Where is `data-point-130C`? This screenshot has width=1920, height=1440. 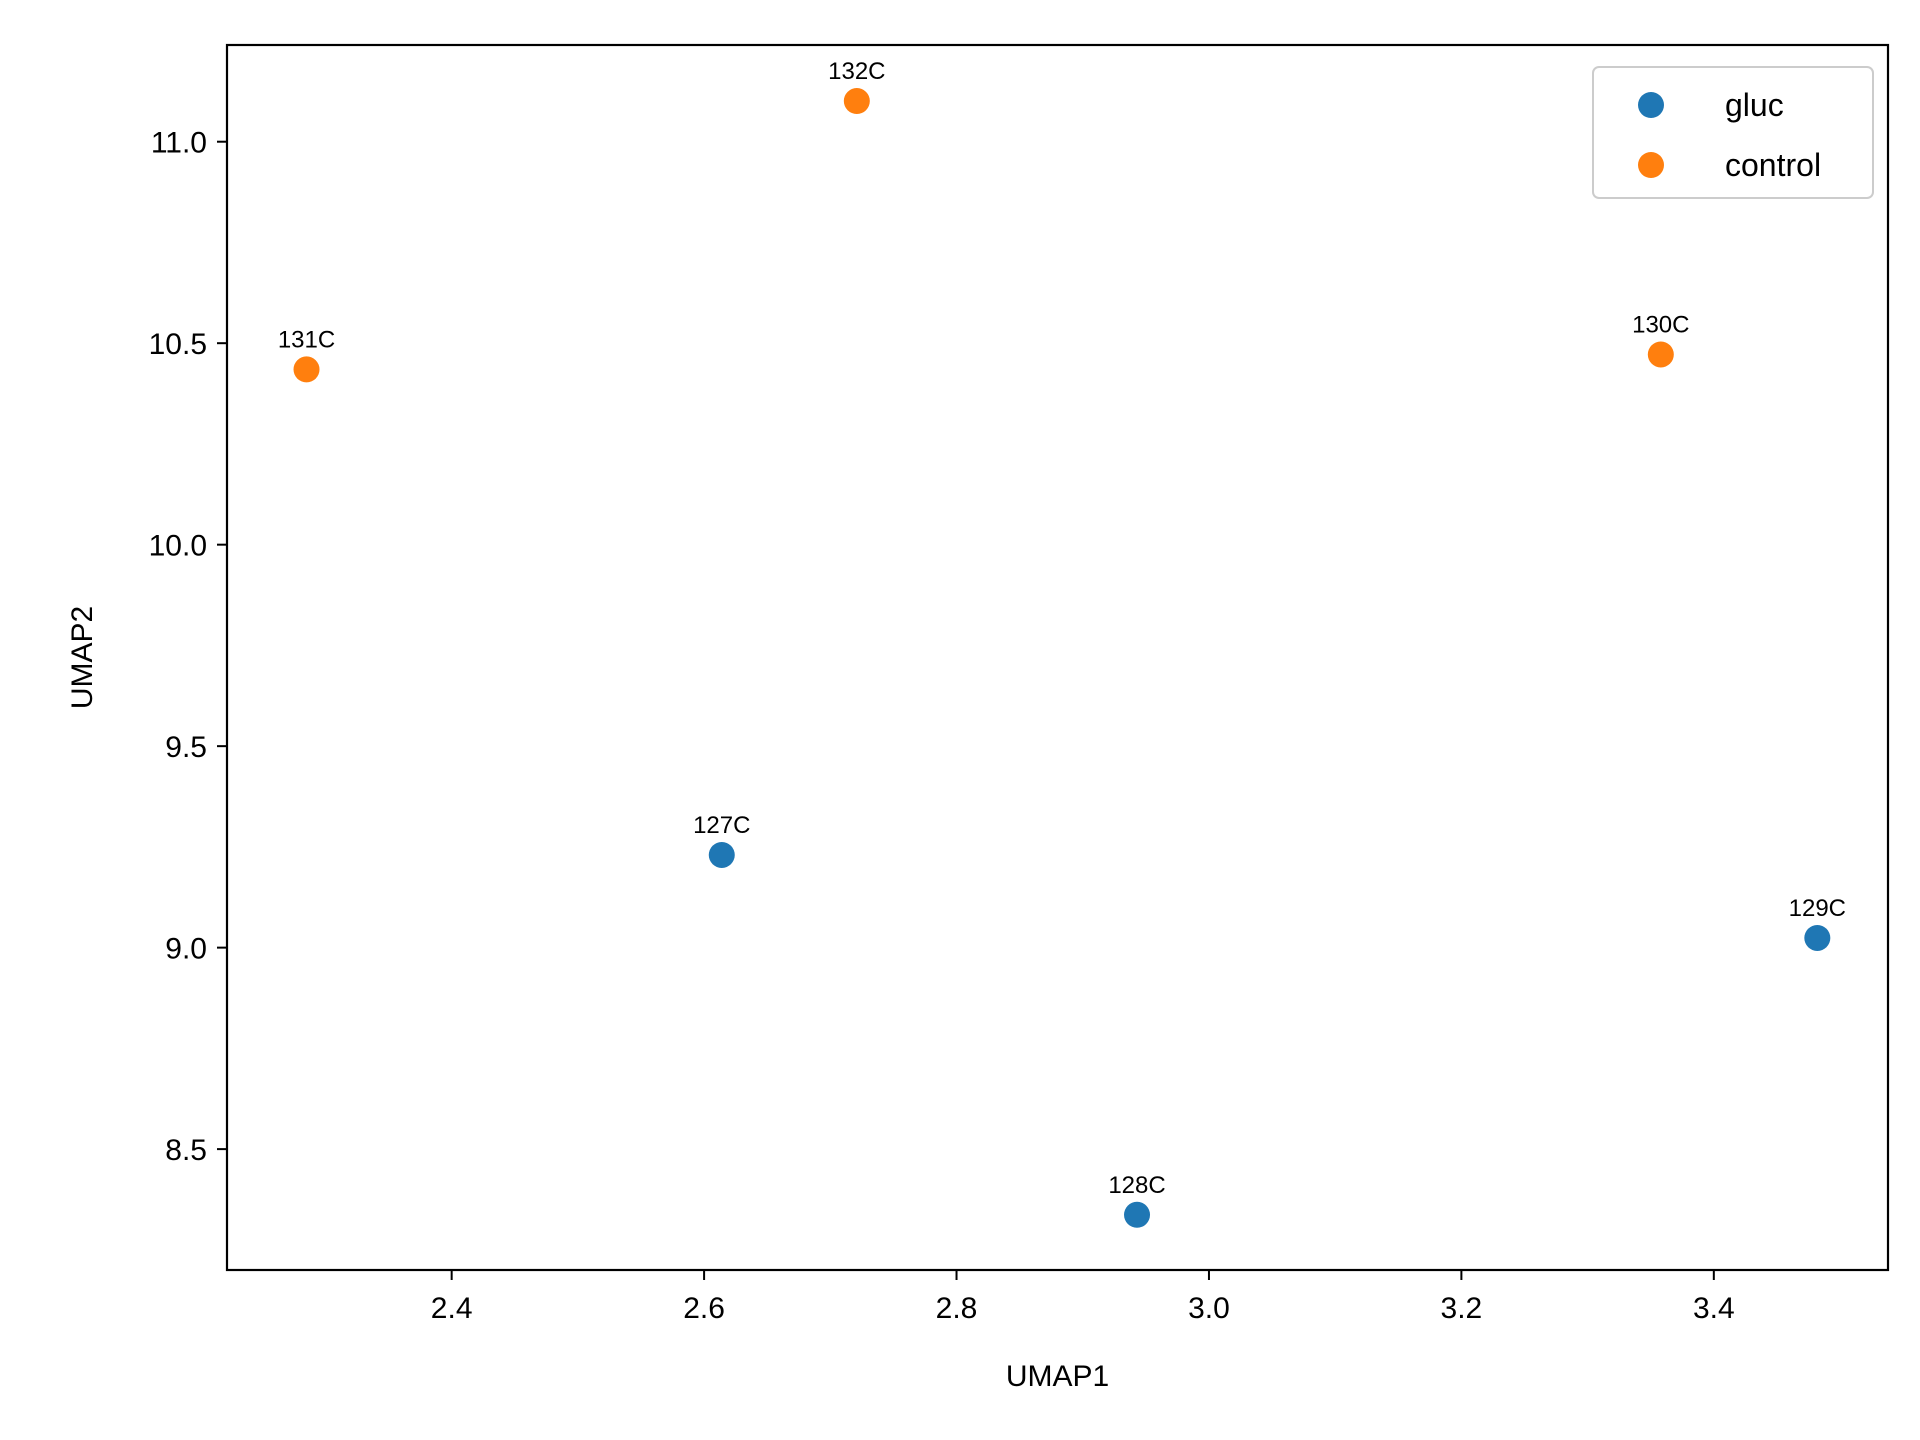
data-point-130C is located at coordinates (1660, 354).